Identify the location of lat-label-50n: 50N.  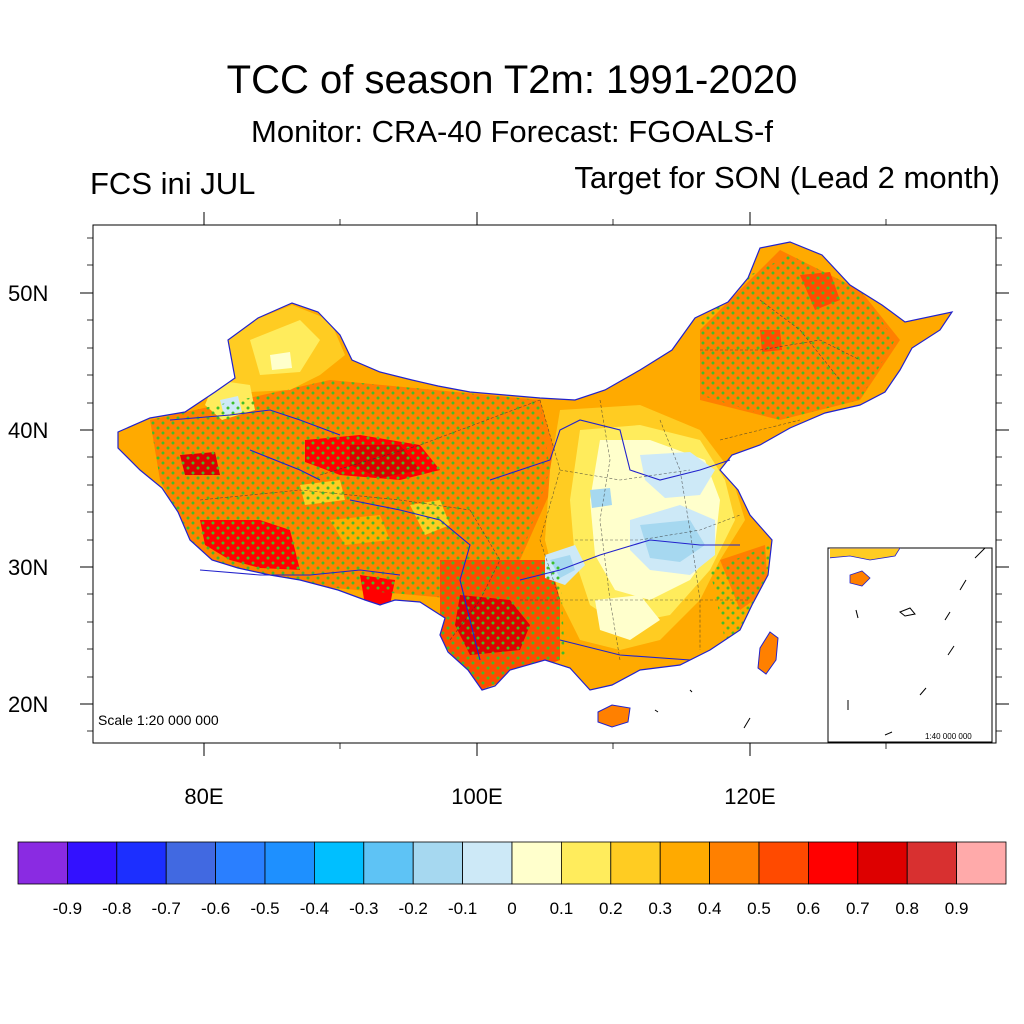
(28, 293).